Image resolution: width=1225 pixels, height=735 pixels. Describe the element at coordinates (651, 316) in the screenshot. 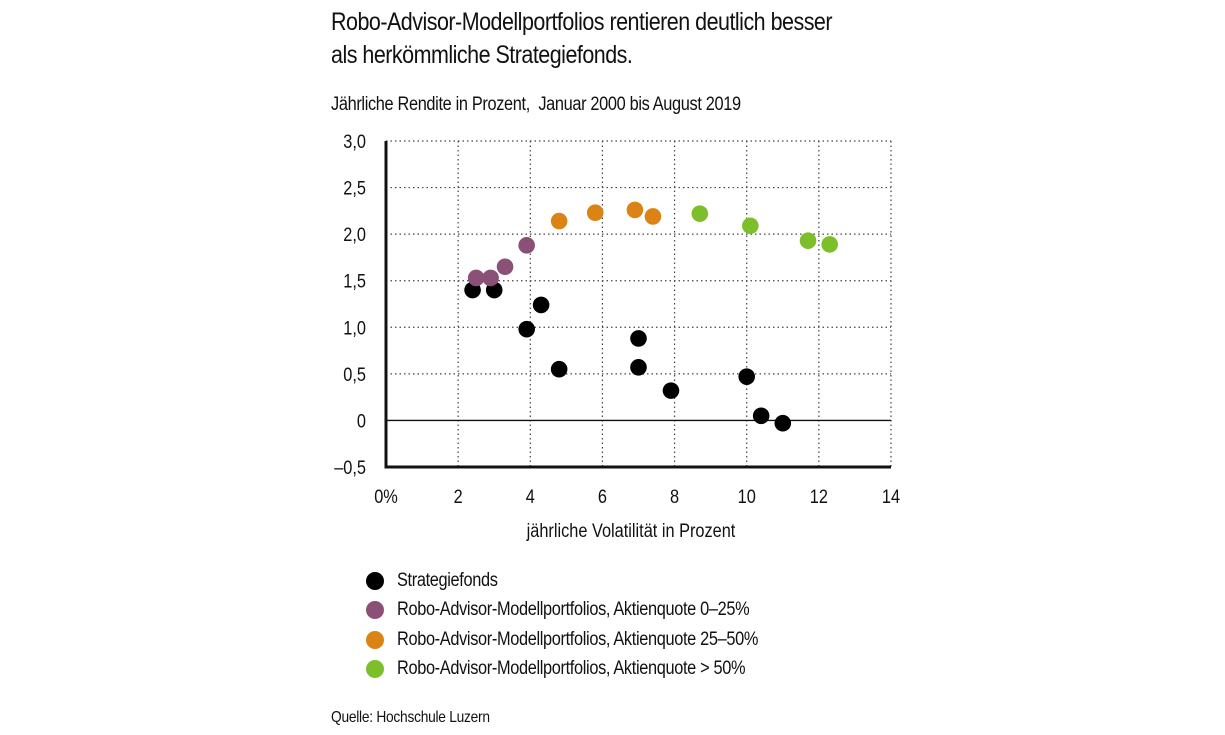

I see `data-points` at that location.